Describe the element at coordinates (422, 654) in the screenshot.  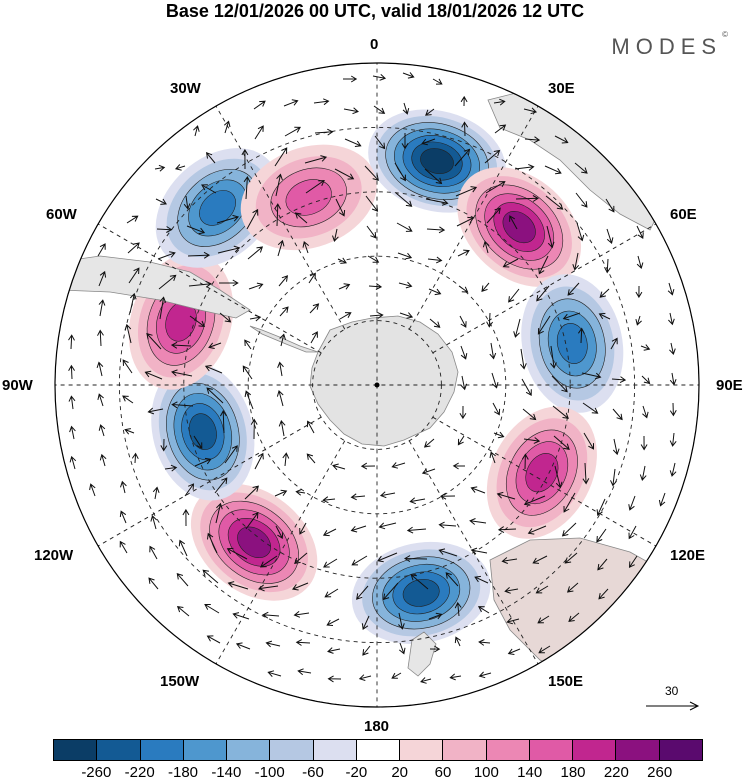
I see `new-zealand` at that location.